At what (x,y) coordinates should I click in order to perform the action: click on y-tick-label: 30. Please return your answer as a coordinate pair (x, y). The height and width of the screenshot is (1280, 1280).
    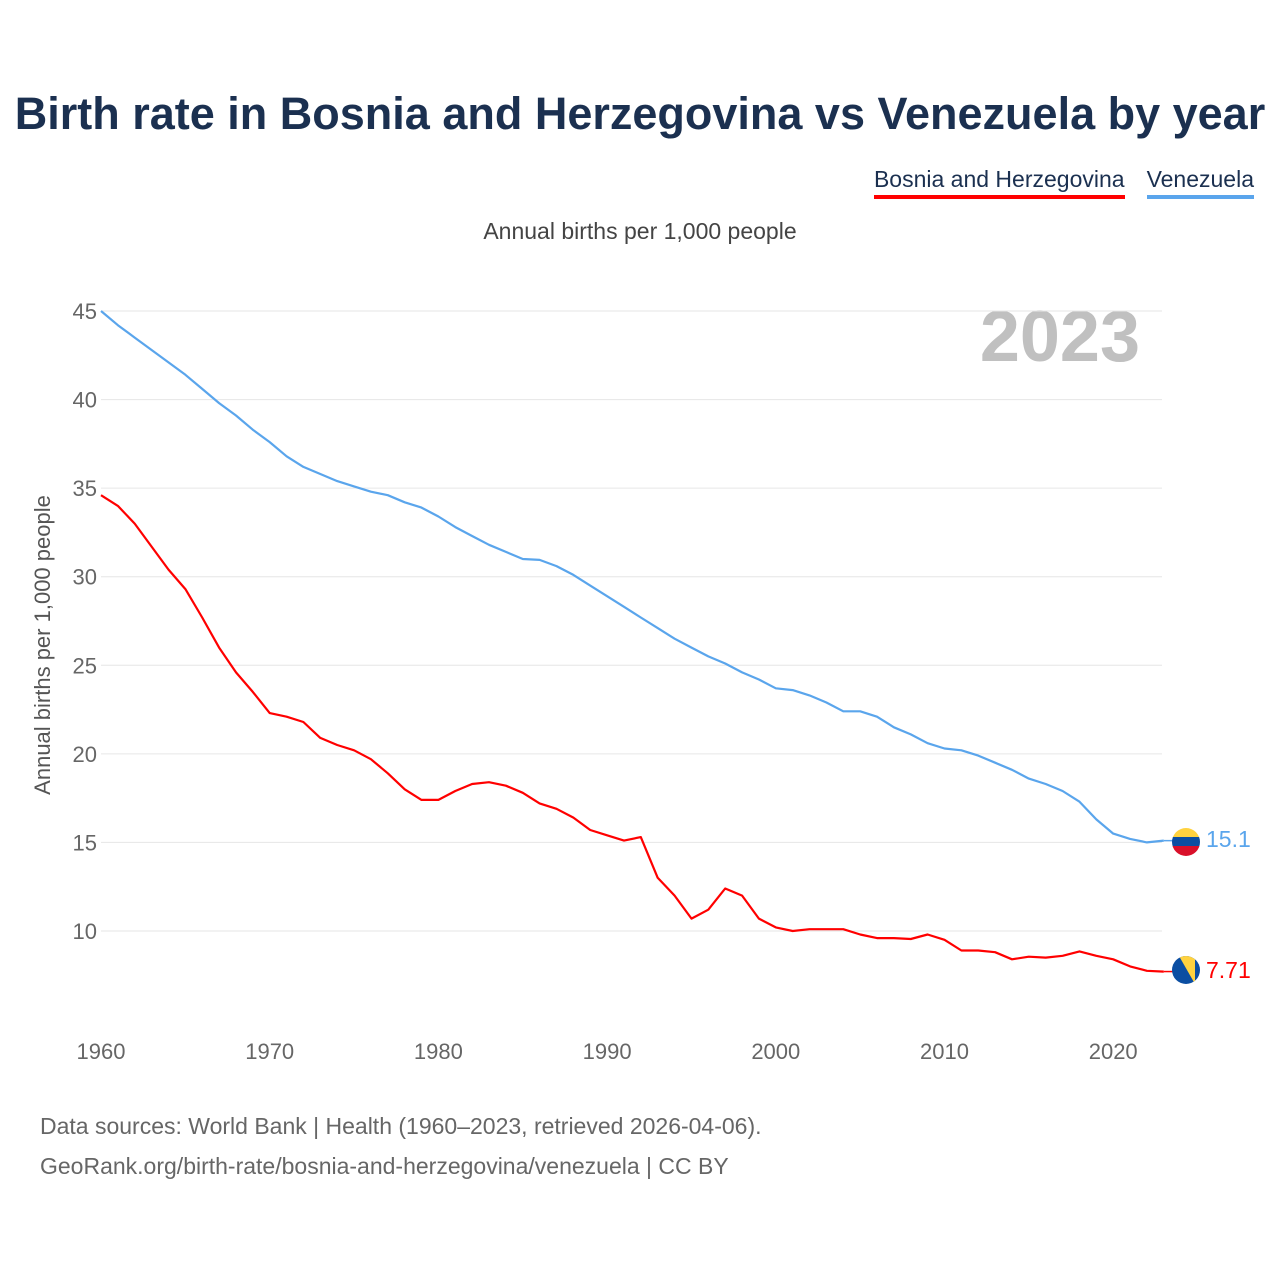
    Looking at the image, I should click on (85, 577).